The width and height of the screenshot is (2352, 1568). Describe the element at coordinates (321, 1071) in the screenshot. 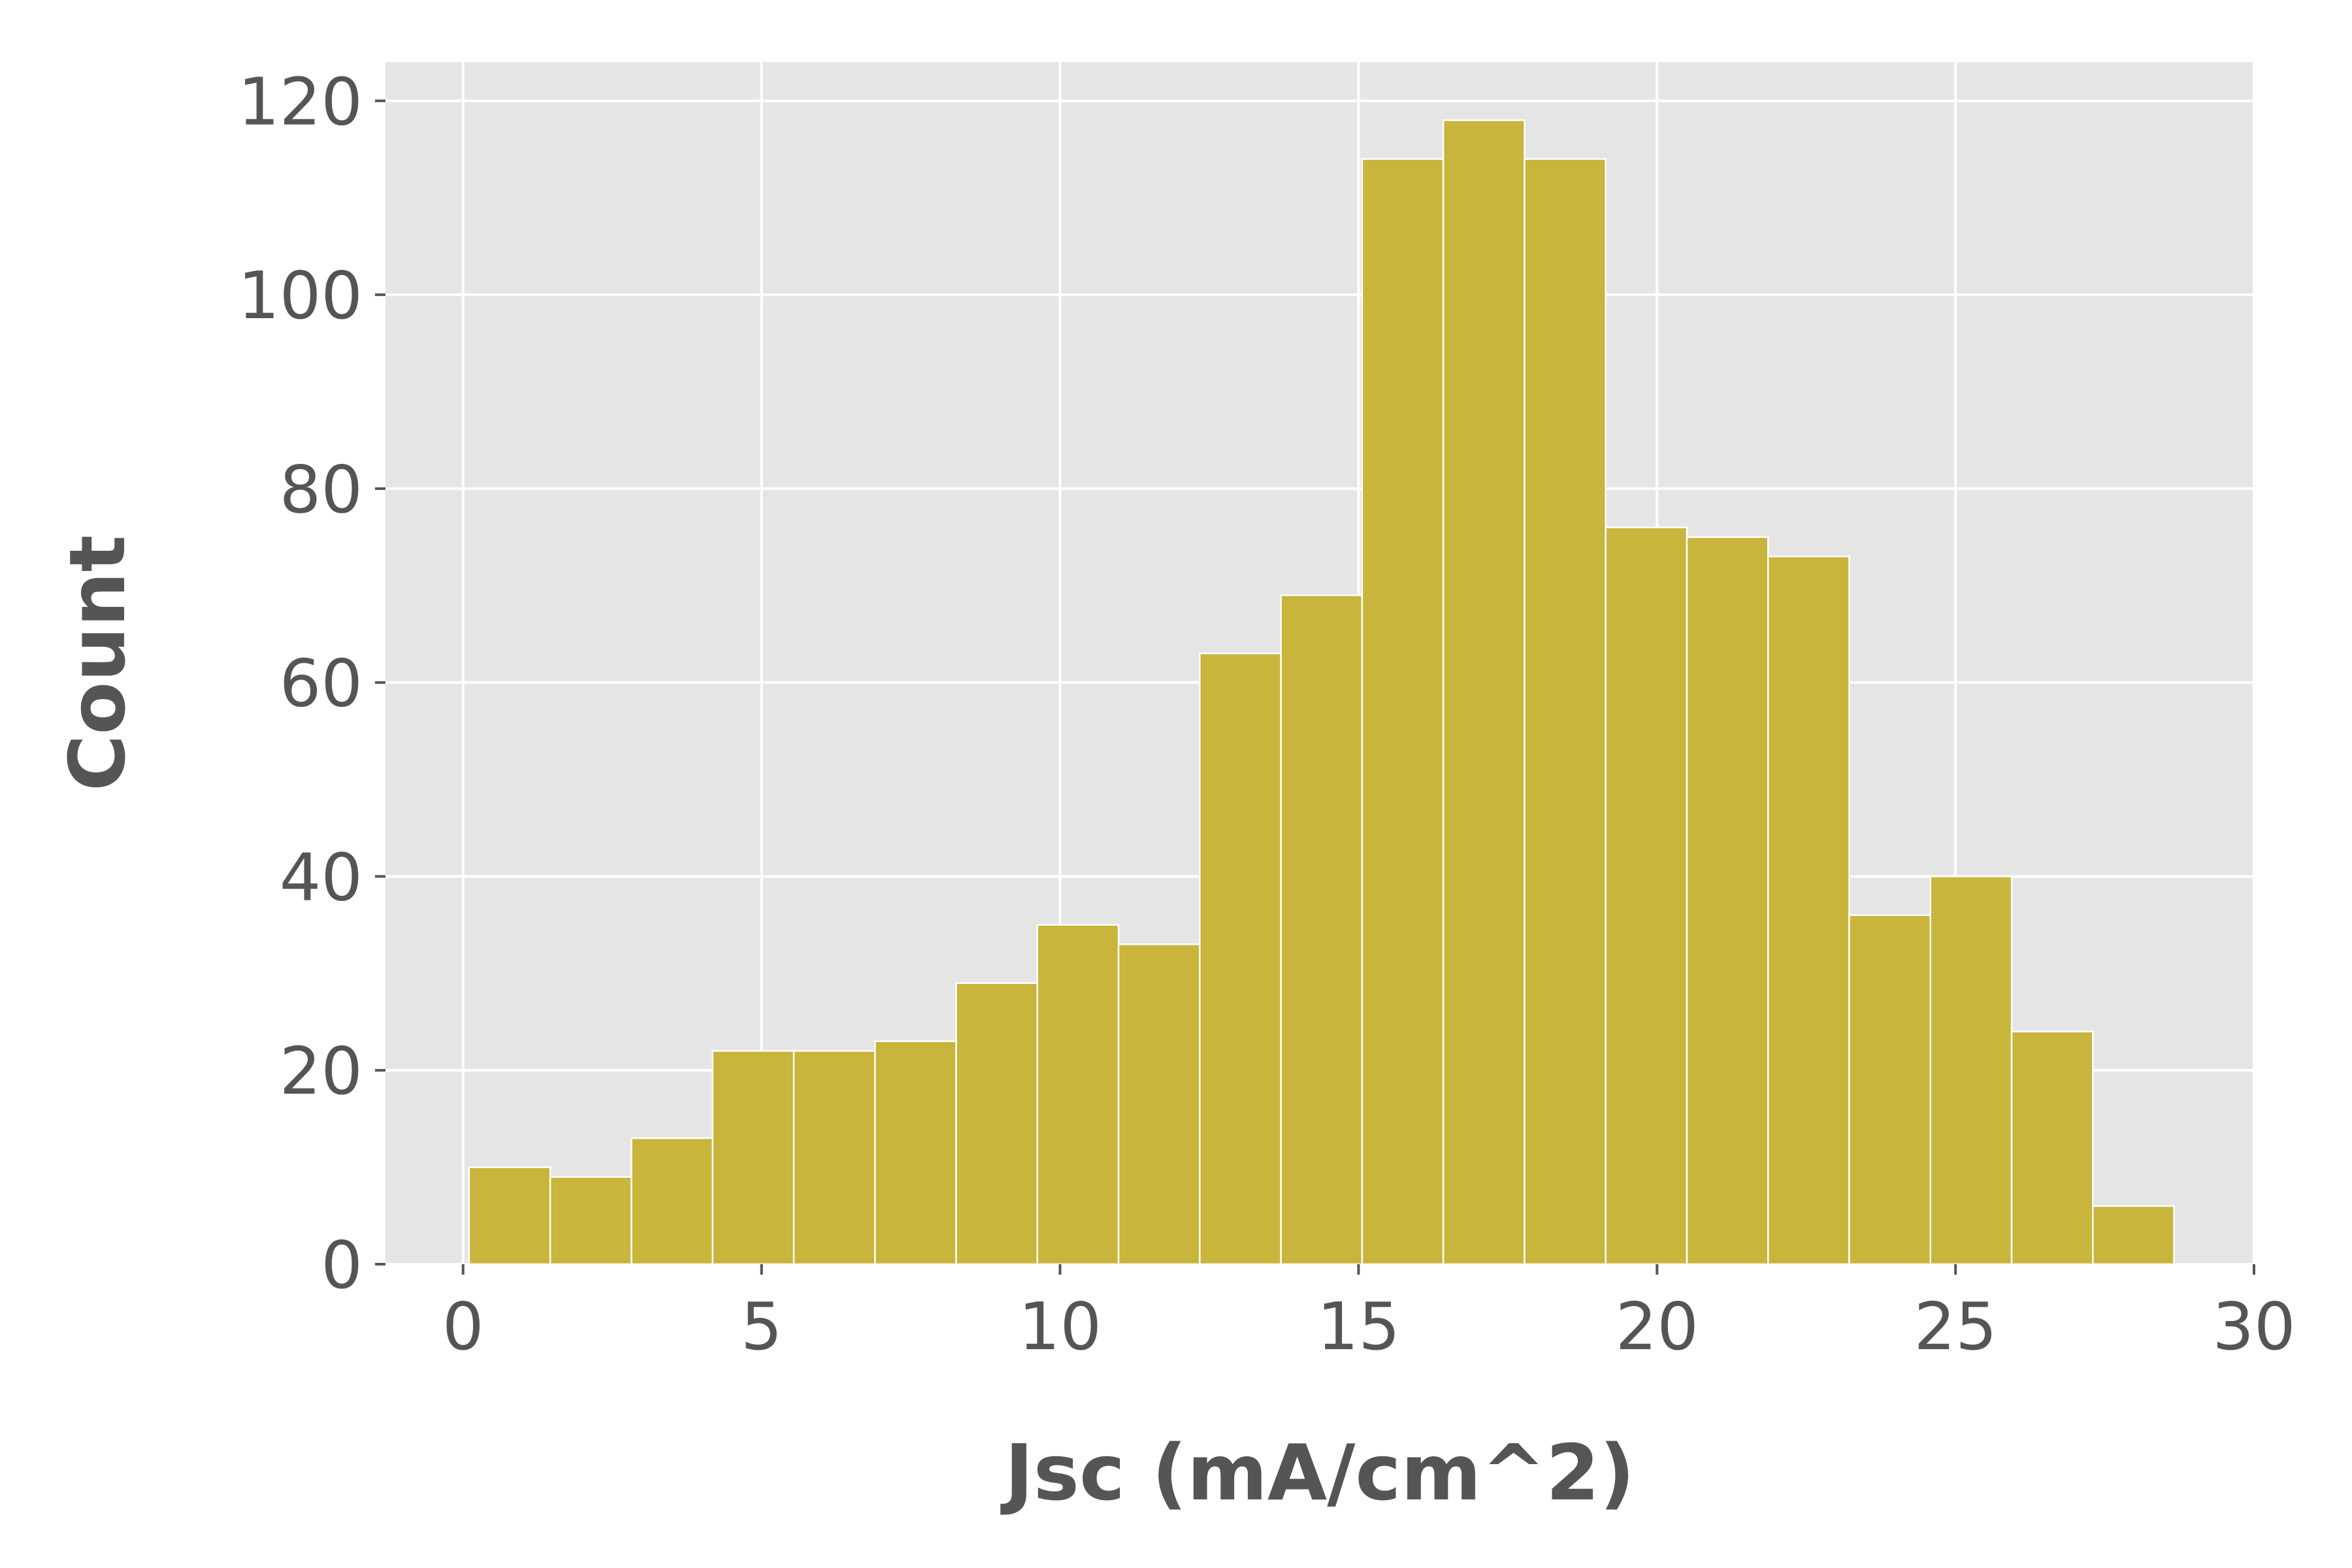

I see `y-tick-label: 20` at that location.